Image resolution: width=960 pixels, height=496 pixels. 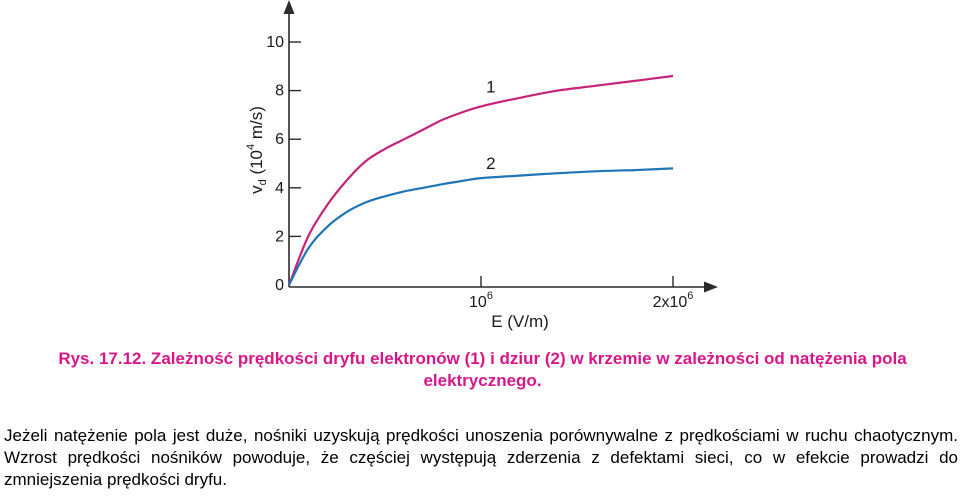 I want to click on x-tick-label: 106, so click(x=481, y=300).